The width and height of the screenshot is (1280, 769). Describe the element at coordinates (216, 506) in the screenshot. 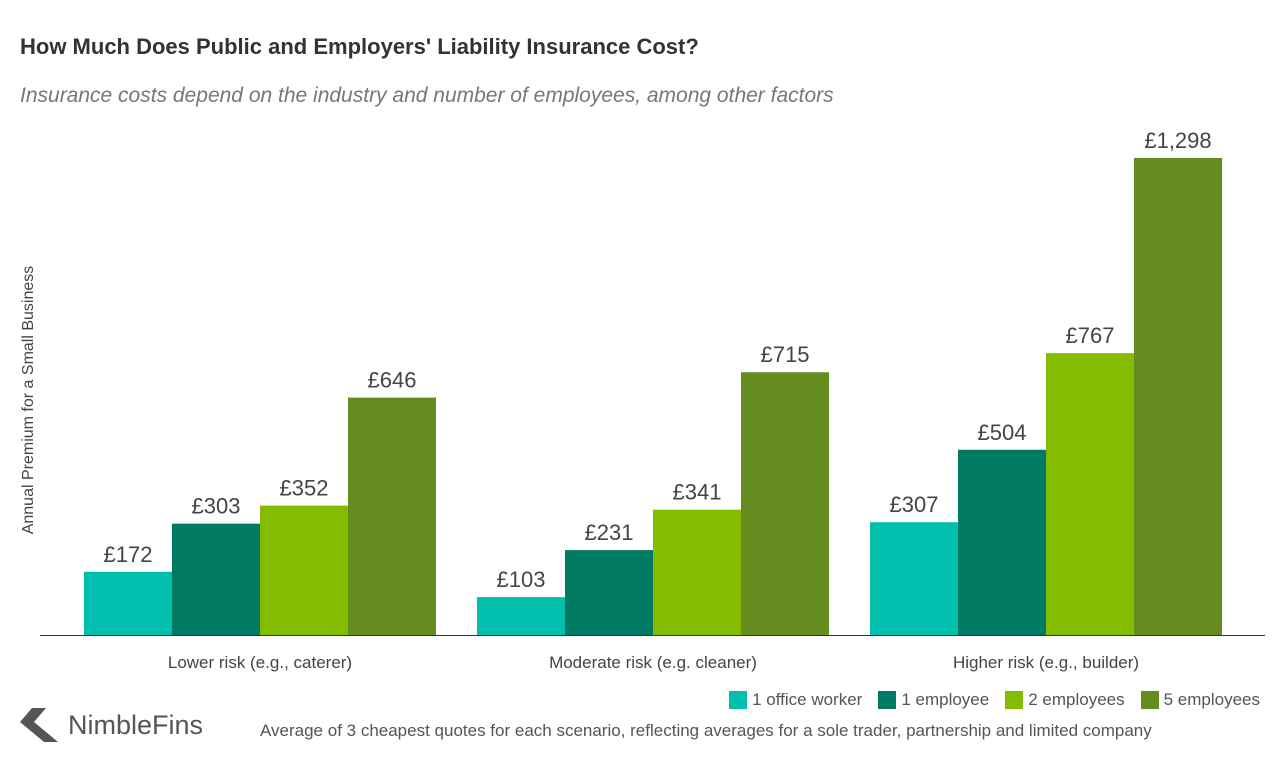

I see `data-label: £303` at that location.